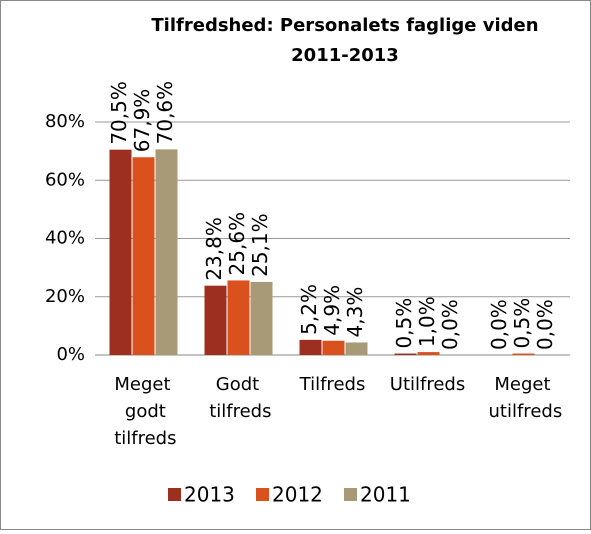  What do you see at coordinates (165, 113) in the screenshot?
I see `value-label: 70,6%` at bounding box center [165, 113].